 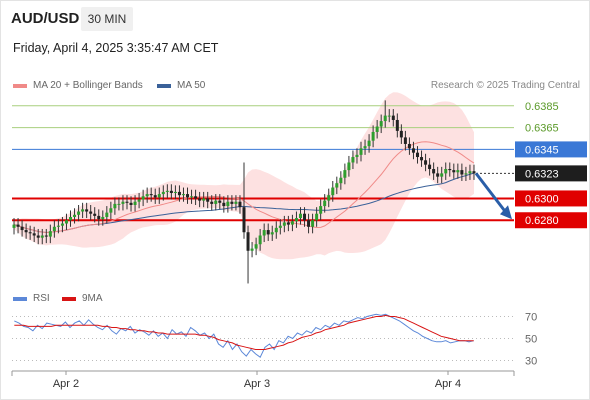 What do you see at coordinates (69, 298) in the screenshot?
I see `ma9-swatch` at bounding box center [69, 298].